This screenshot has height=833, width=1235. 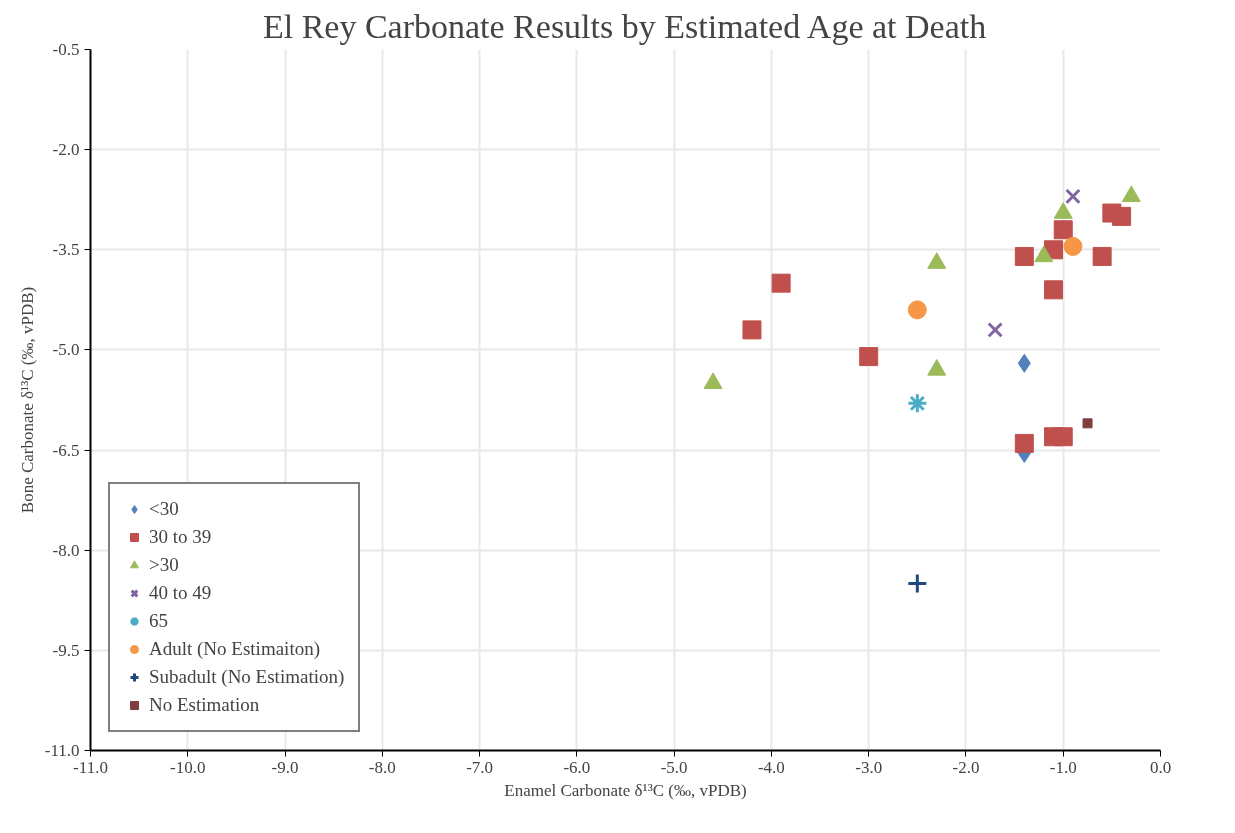 What do you see at coordinates (66, 49) in the screenshot?
I see `y-tick-label: -0.5` at bounding box center [66, 49].